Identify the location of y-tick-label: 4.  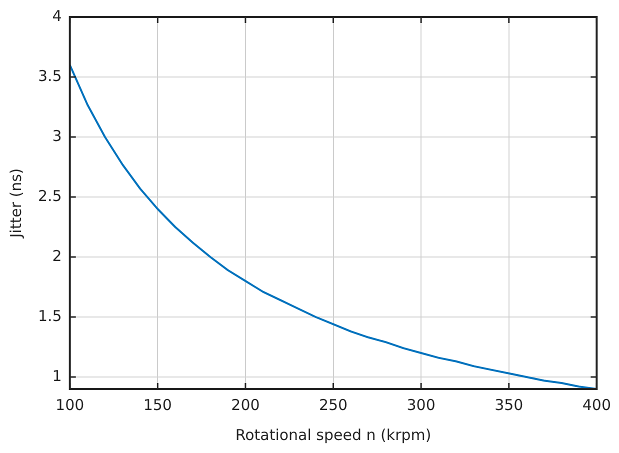
(57, 15).